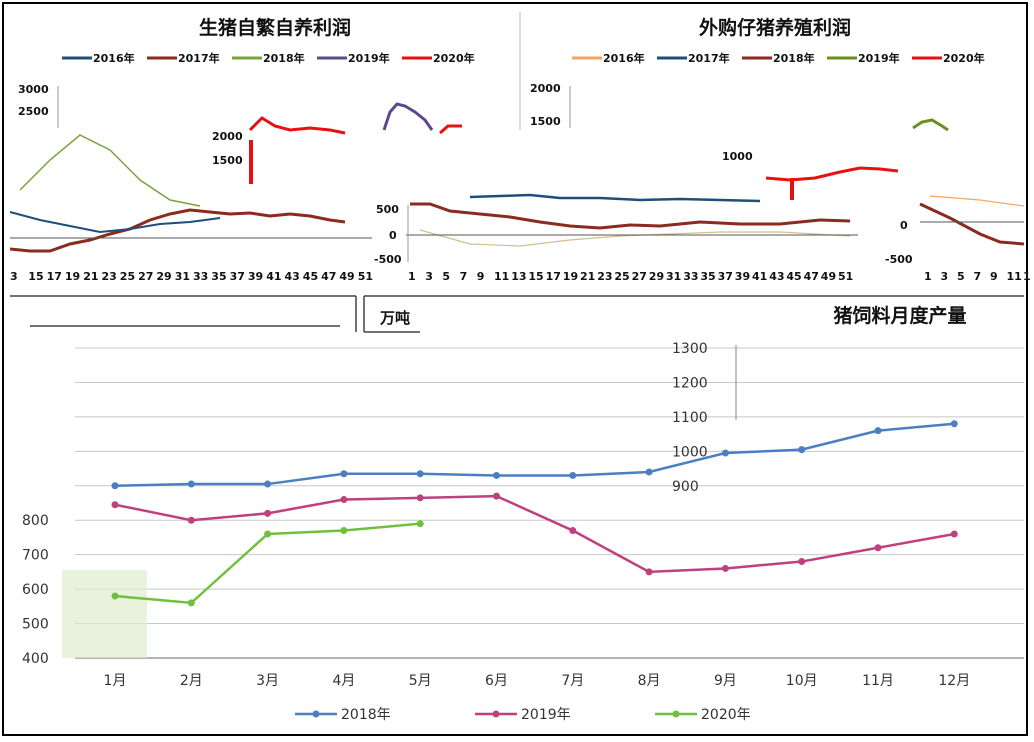 The image size is (1034, 742). What do you see at coordinates (343, 681) in the screenshot?
I see `feed-x-tick-3: 4月` at bounding box center [343, 681].